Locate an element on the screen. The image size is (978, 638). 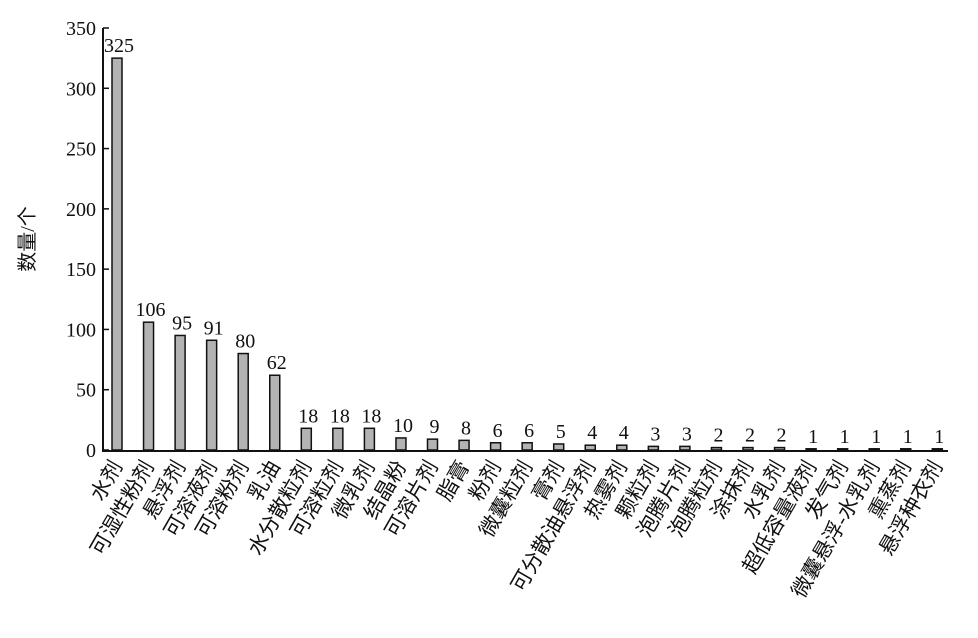
value-label: 62 is located at coordinates (277, 363).